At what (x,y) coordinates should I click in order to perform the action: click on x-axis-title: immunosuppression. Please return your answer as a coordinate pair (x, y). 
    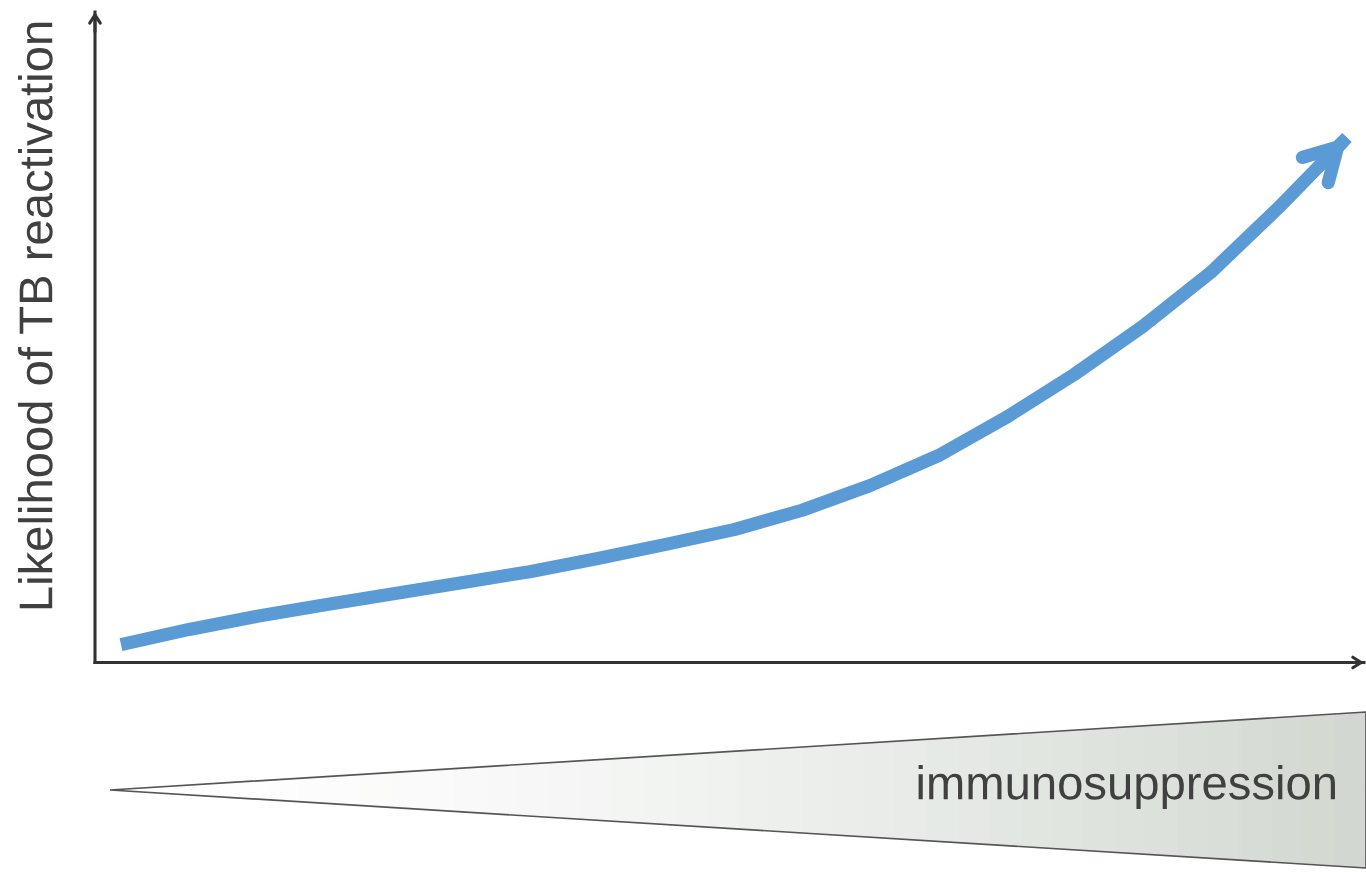
    Looking at the image, I should click on (1126, 787).